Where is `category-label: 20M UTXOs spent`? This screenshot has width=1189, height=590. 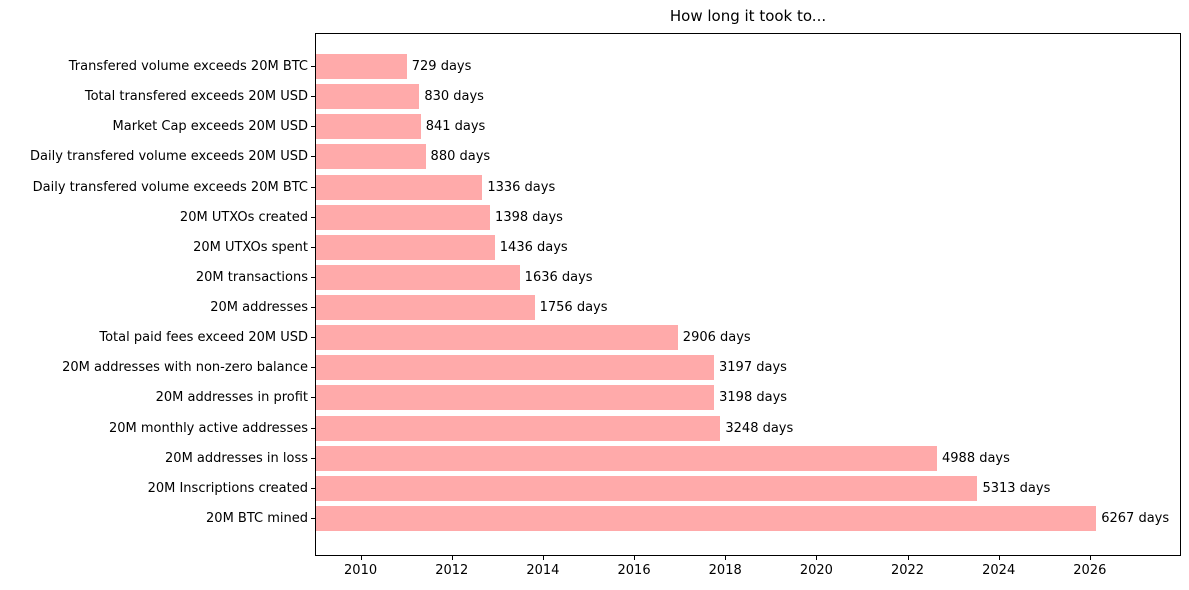 category-label: 20M UTXOs spent is located at coordinates (250, 247).